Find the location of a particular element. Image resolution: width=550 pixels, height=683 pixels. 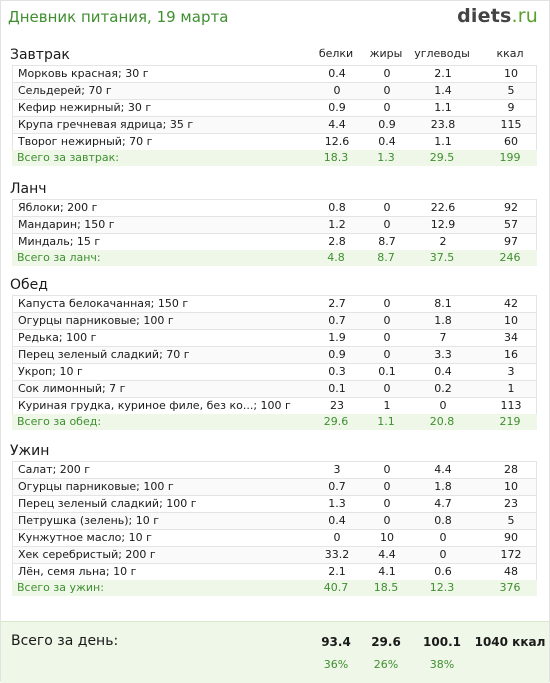

food-row: Кефир нежирный; 30 г 0.9 0 1.1 9 is located at coordinates (274, 107).